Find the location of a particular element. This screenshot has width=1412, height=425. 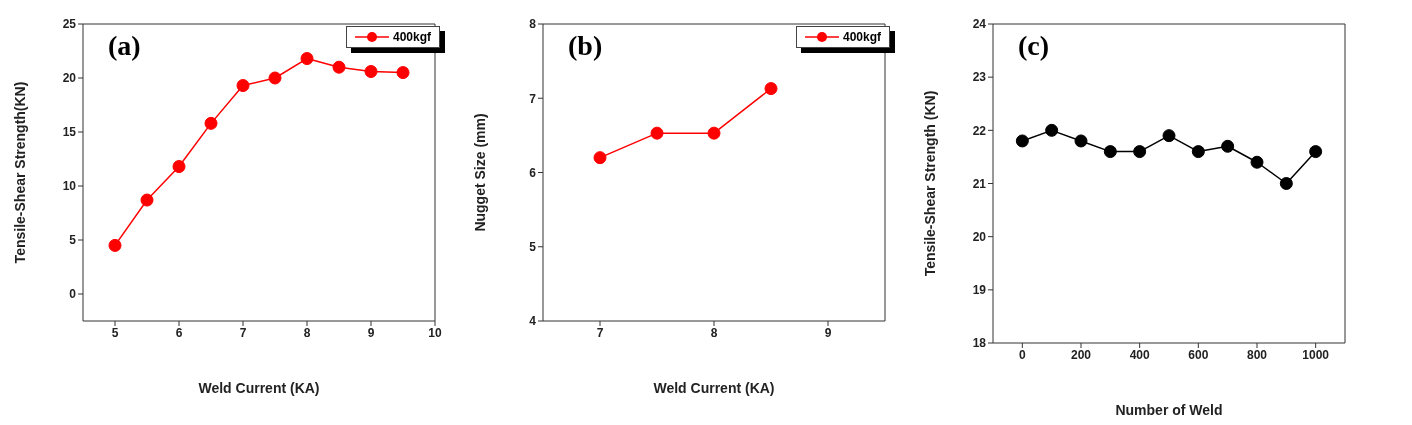

y-tick-label: 7 is located at coordinates (533, 98).